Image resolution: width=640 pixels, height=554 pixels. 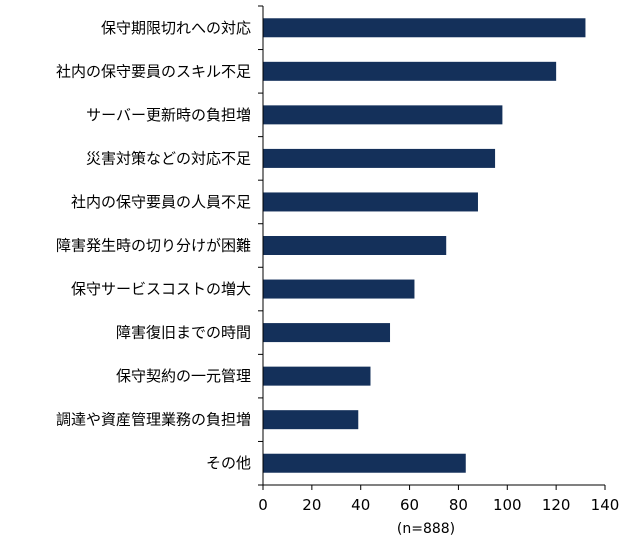 I want to click on category-label: 保守契約の一元管理, so click(x=183, y=376).